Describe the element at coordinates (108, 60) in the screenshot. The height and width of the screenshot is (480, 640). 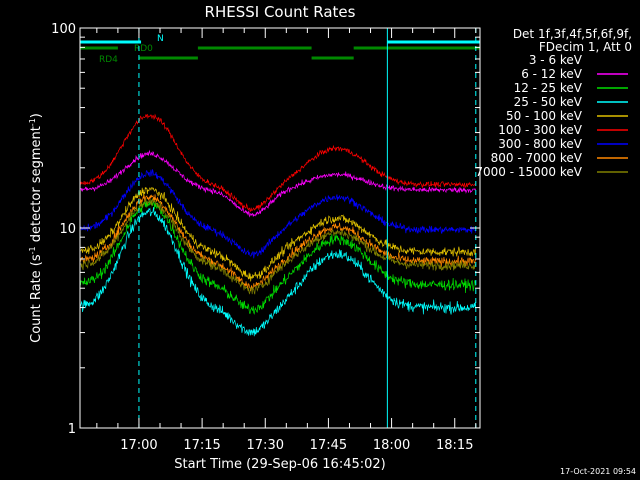
I see `status-bar-label: RD4` at that location.